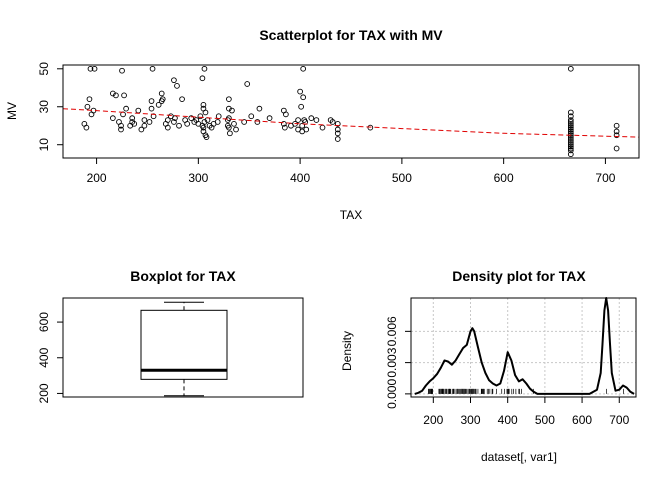 Image resolution: width=672 pixels, height=480 pixels. I want to click on density-frame, so click(523, 347).